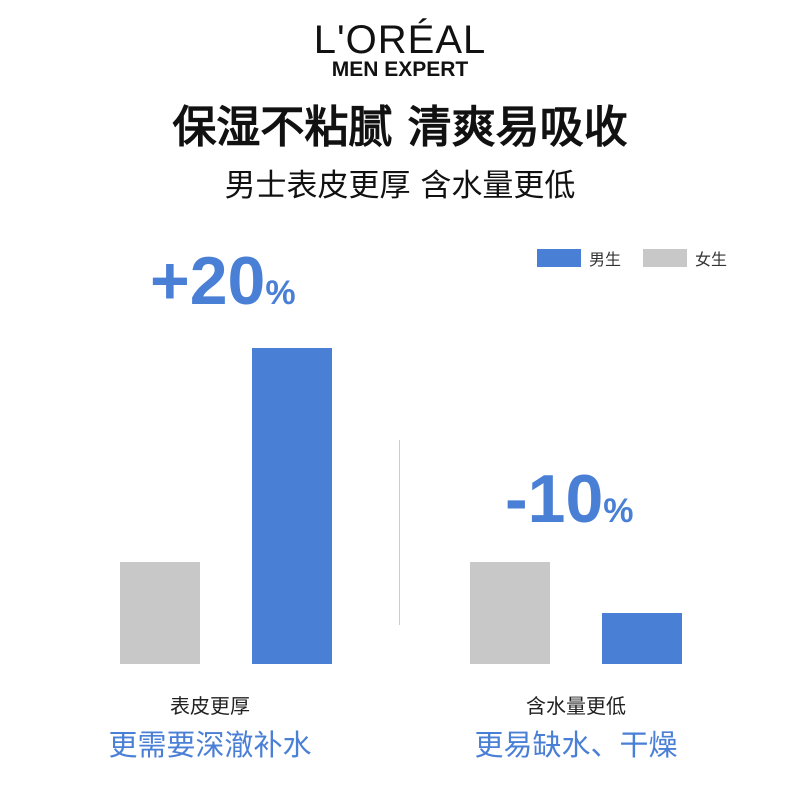  What do you see at coordinates (160, 613) in the screenshot?
I see `bar-thickness-female` at bounding box center [160, 613].